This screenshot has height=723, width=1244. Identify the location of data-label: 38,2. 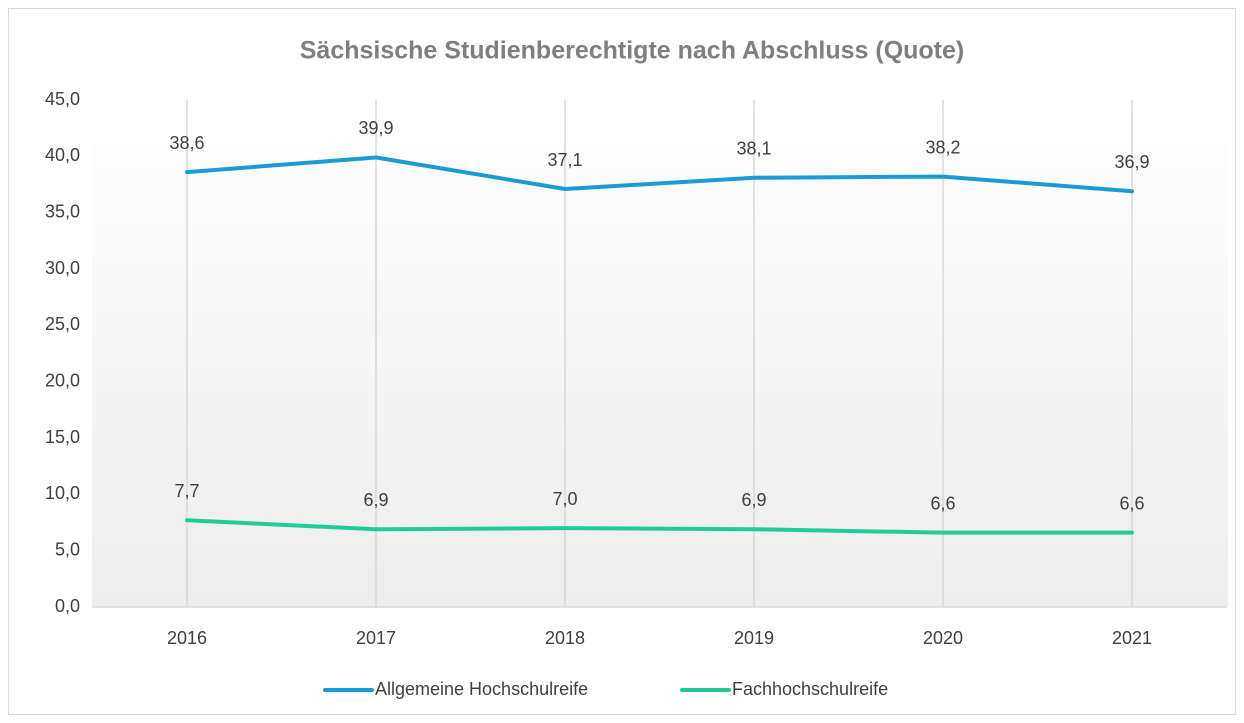
(942, 147).